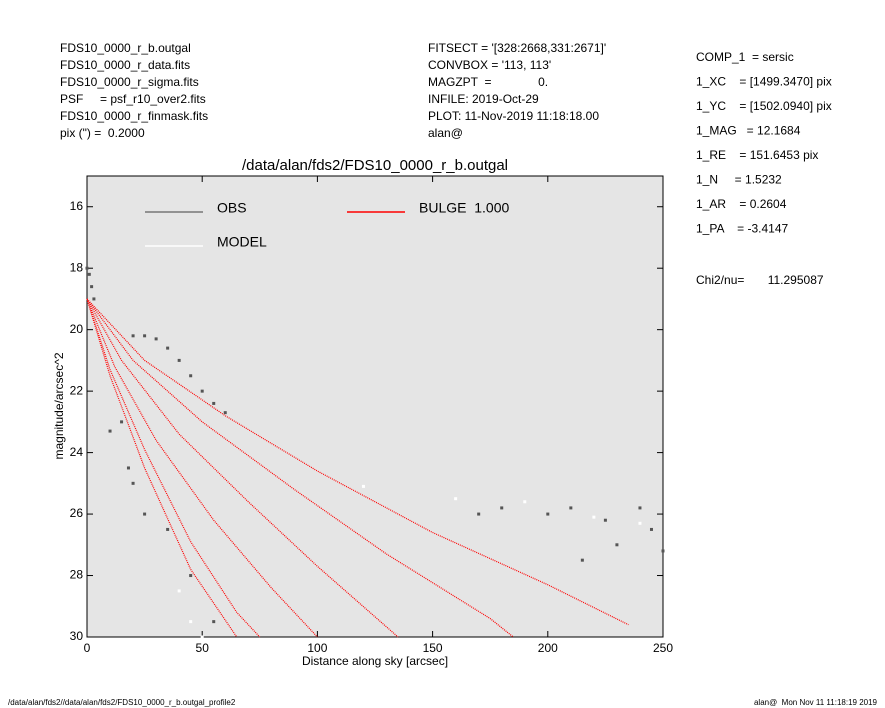  Describe the element at coordinates (764, 106) in the screenshot. I see `param-line: 1_YC = [1502.0940] pix` at that location.